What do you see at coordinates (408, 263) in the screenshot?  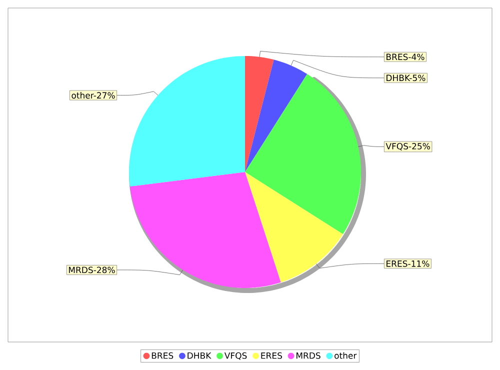 I see `data-label: ERES-11%` at bounding box center [408, 263].